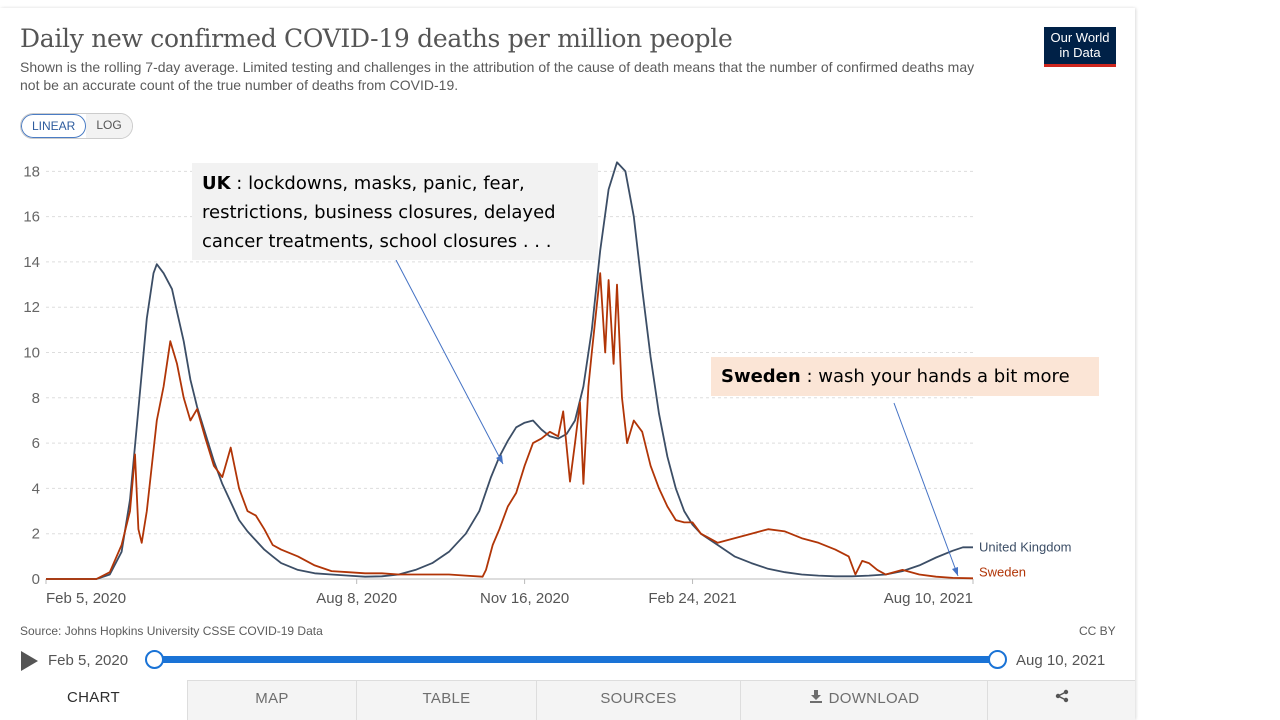  What do you see at coordinates (574, 659) in the screenshot?
I see `timeline-track` at bounding box center [574, 659].